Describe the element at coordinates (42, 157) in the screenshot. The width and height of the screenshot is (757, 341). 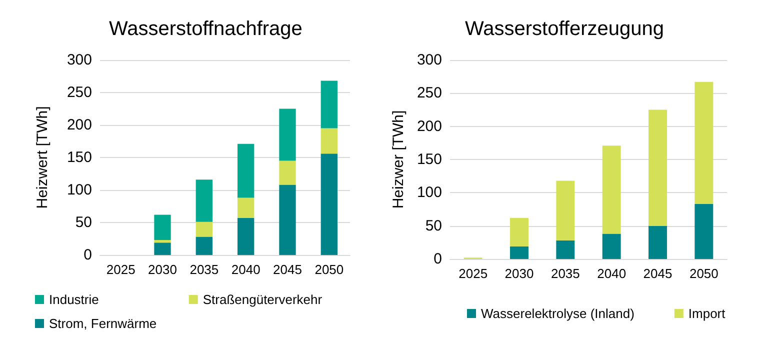
I see `y-axis-title: Heizwert [TWh]` at that location.